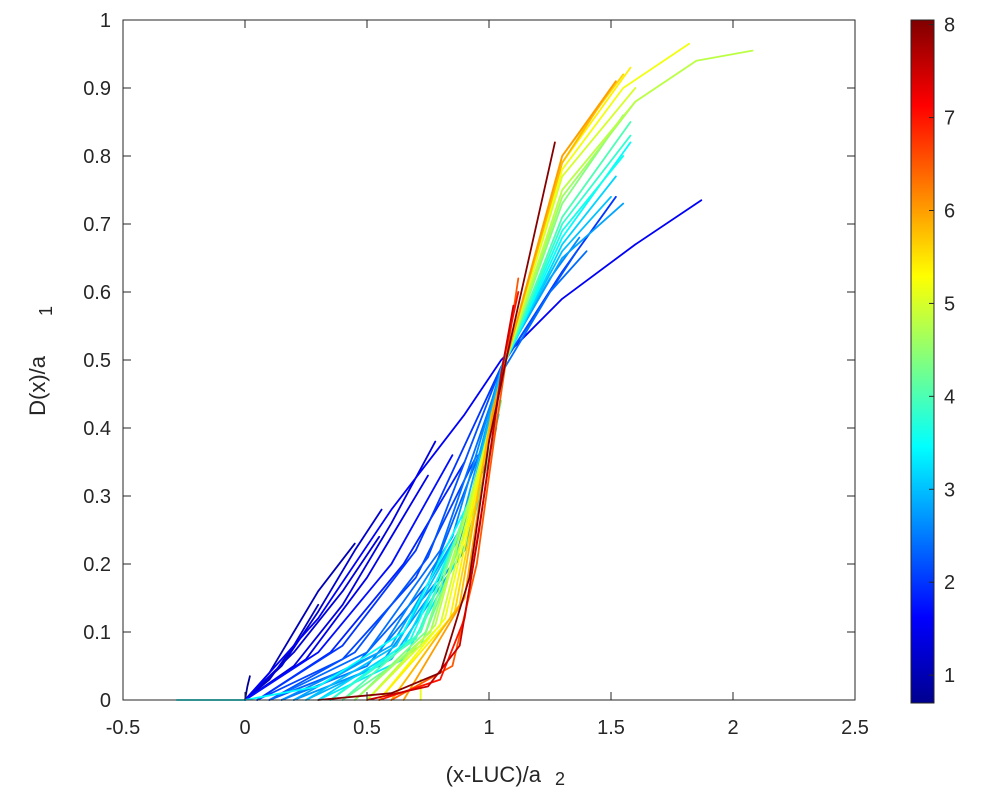  I want to click on x-axis-label-subscript: 2, so click(560, 779).